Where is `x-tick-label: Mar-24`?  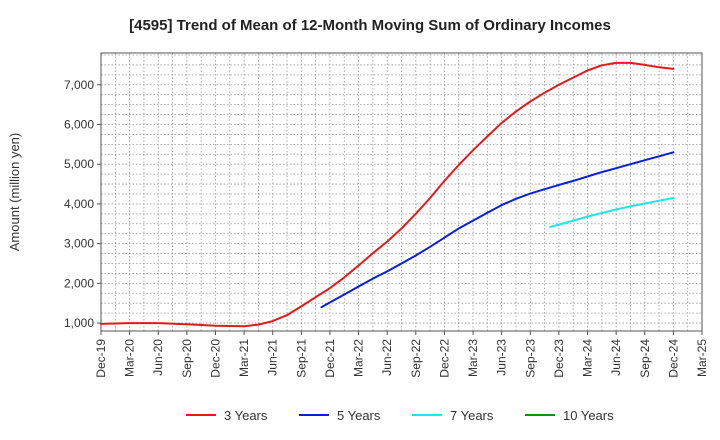 x-tick-label: Mar-24 is located at coordinates (588, 358).